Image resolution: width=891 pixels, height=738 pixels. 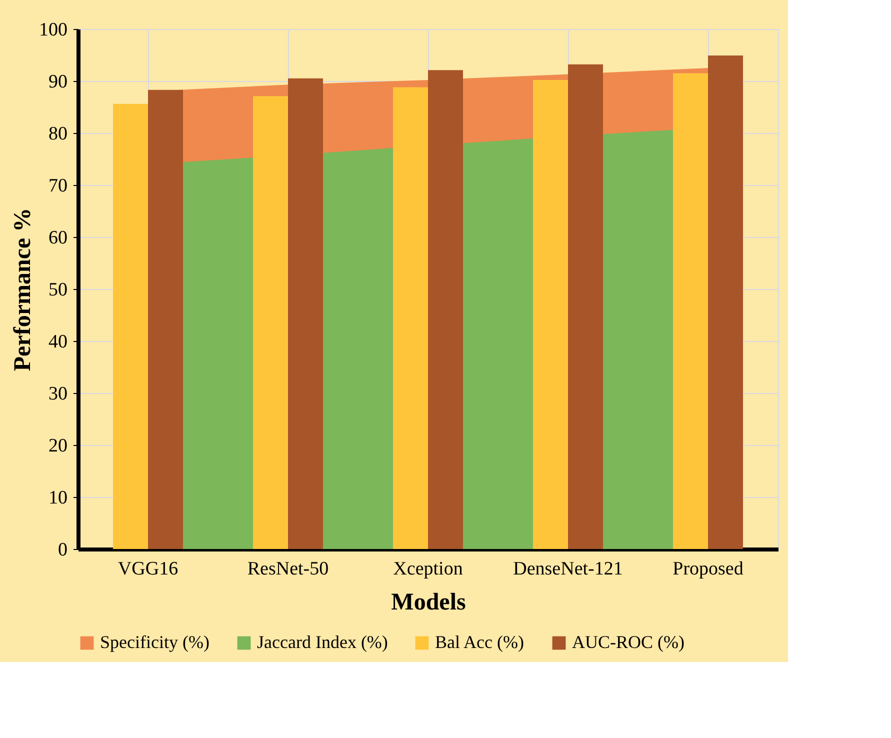 What do you see at coordinates (58, 498) in the screenshot?
I see `y-tick-label: 10` at bounding box center [58, 498].